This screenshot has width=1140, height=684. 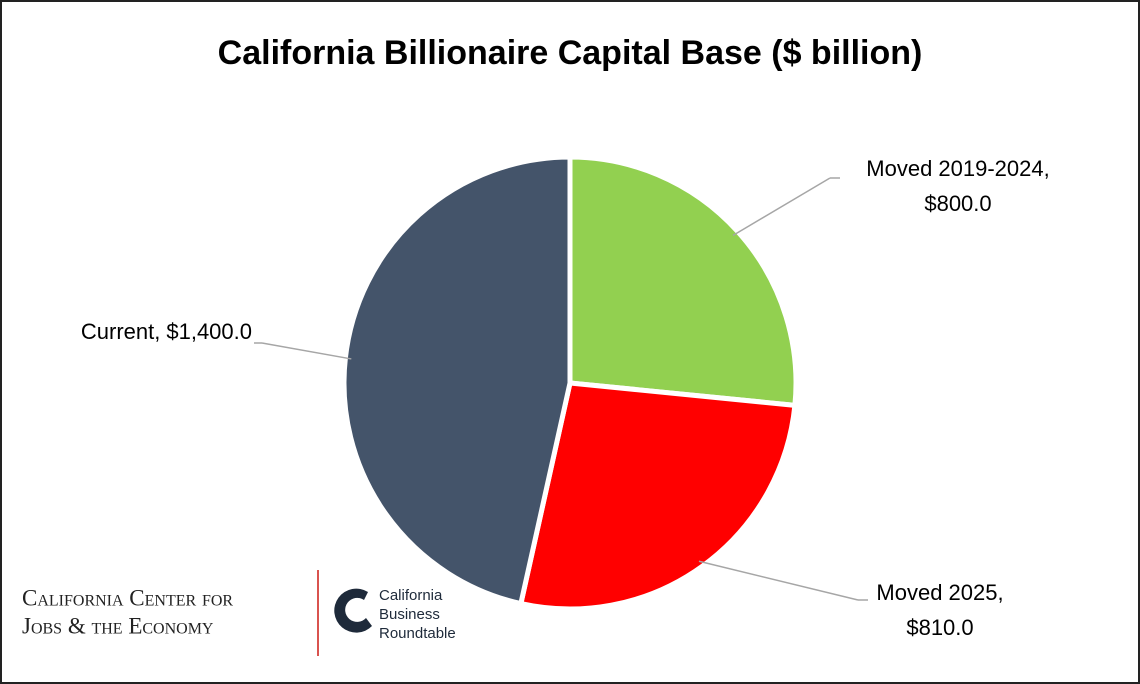 What do you see at coordinates (353, 610) in the screenshot?
I see `logo-icon` at bounding box center [353, 610].